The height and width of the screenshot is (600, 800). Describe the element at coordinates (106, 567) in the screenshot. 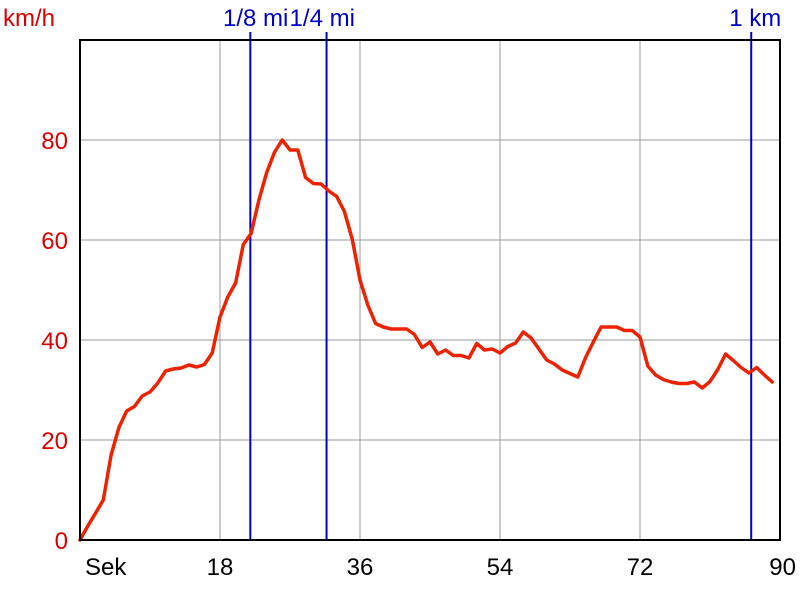

I see `x-tick-label-0: Sek` at that location.